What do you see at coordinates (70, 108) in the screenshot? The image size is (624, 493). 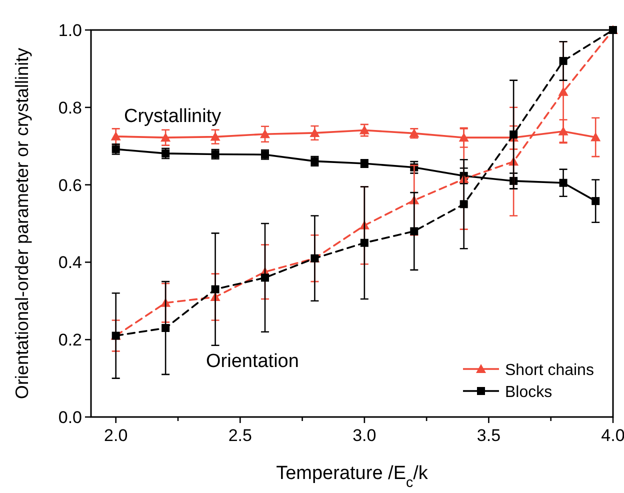 I see `y-tick-label: 0.8` at bounding box center [70, 108].